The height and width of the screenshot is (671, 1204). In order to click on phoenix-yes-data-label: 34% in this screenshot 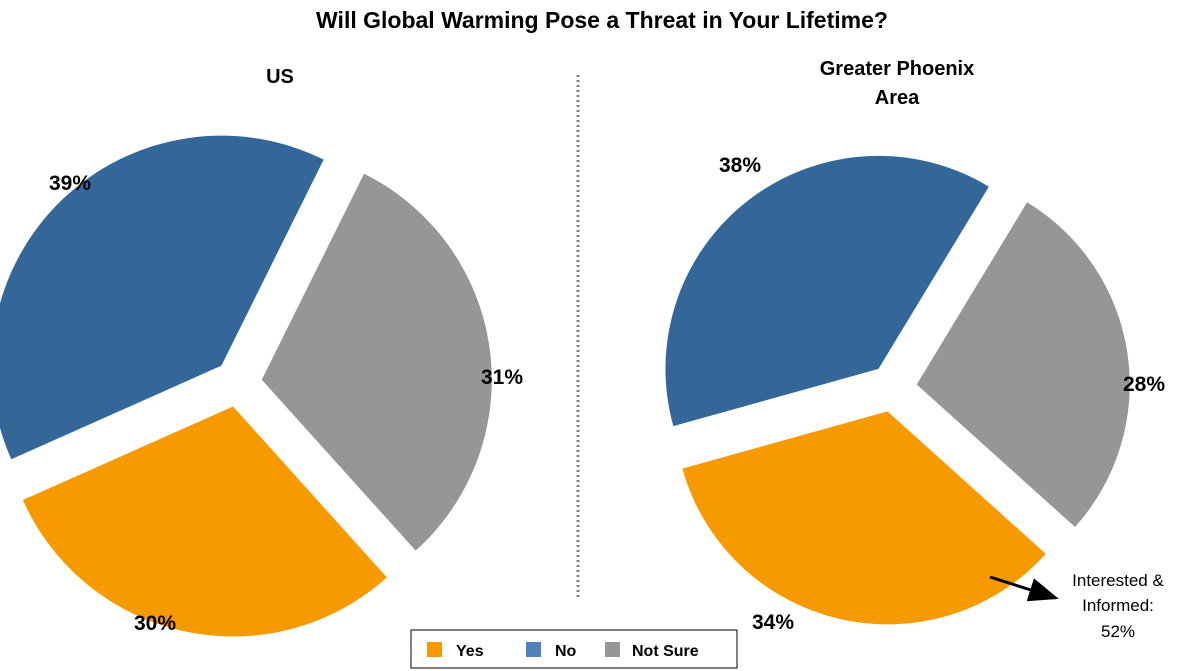, I will do `click(773, 622)`.